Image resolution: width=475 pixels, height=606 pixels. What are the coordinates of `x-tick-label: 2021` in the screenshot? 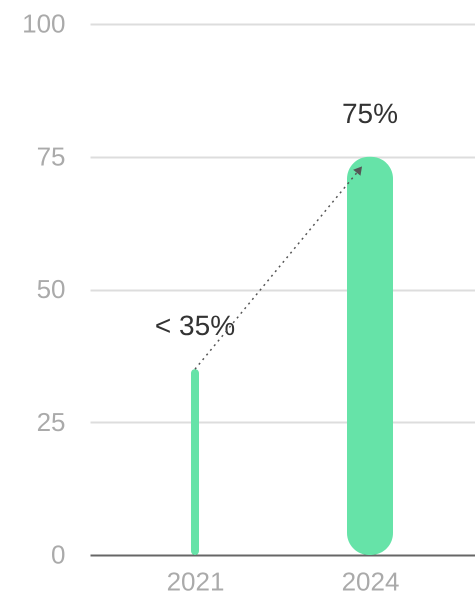 It's located at (195, 581).